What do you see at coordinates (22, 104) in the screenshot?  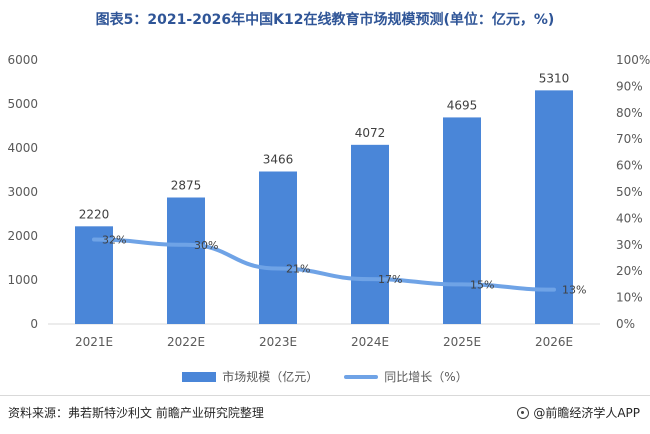 I see `y-left-tick-label: 5000` at bounding box center [22, 104].